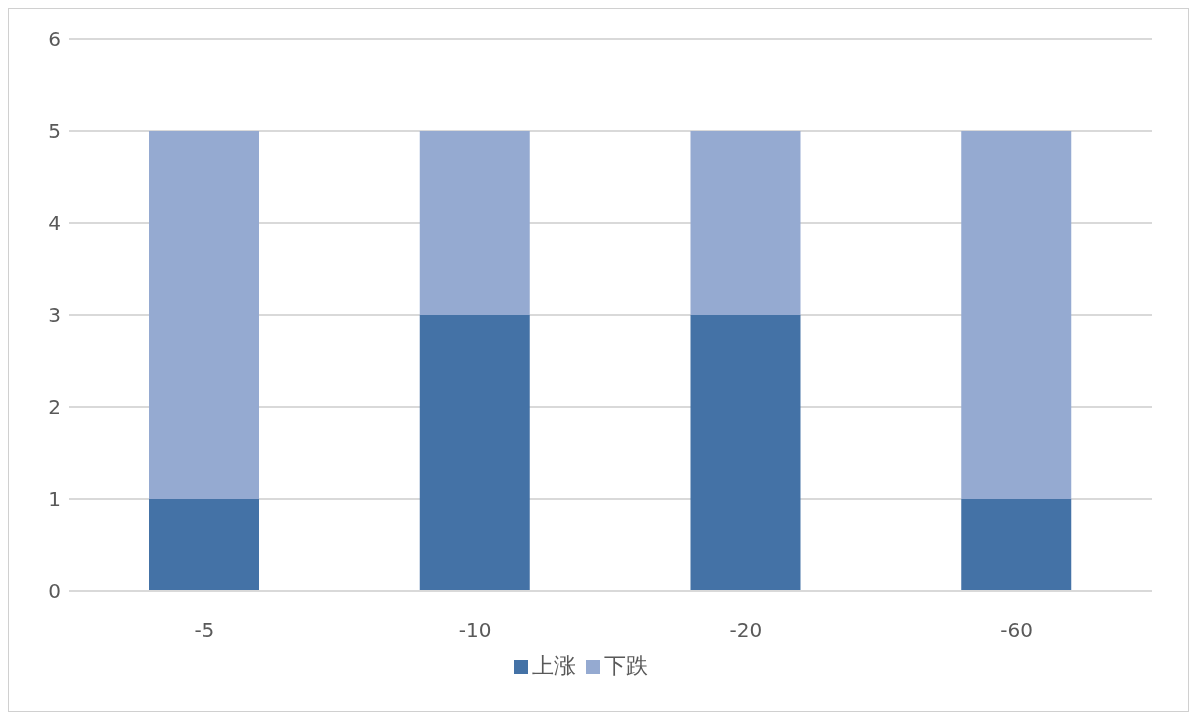  I want to click on y-tick-label: 5, so click(54, 131).